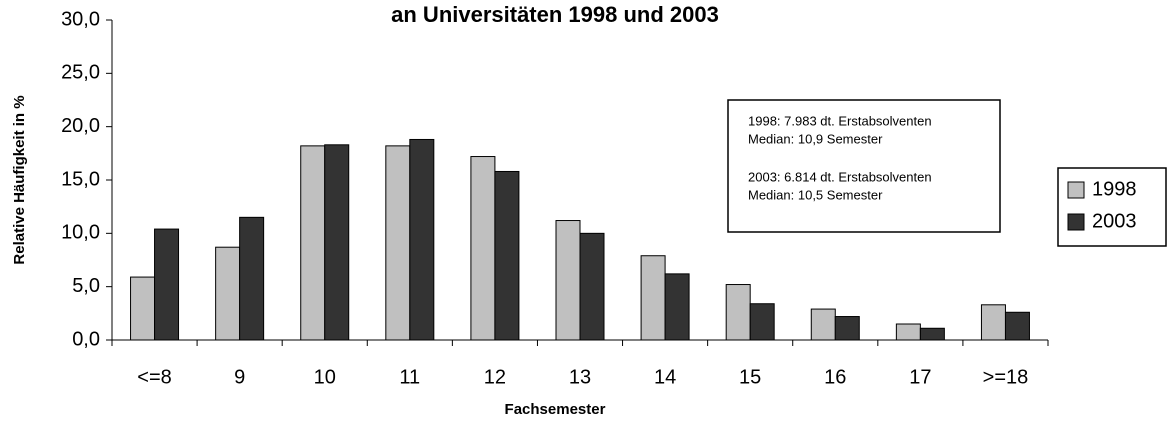 This screenshot has height=423, width=1167. I want to click on x-tick-label: >=18, so click(1006, 377).